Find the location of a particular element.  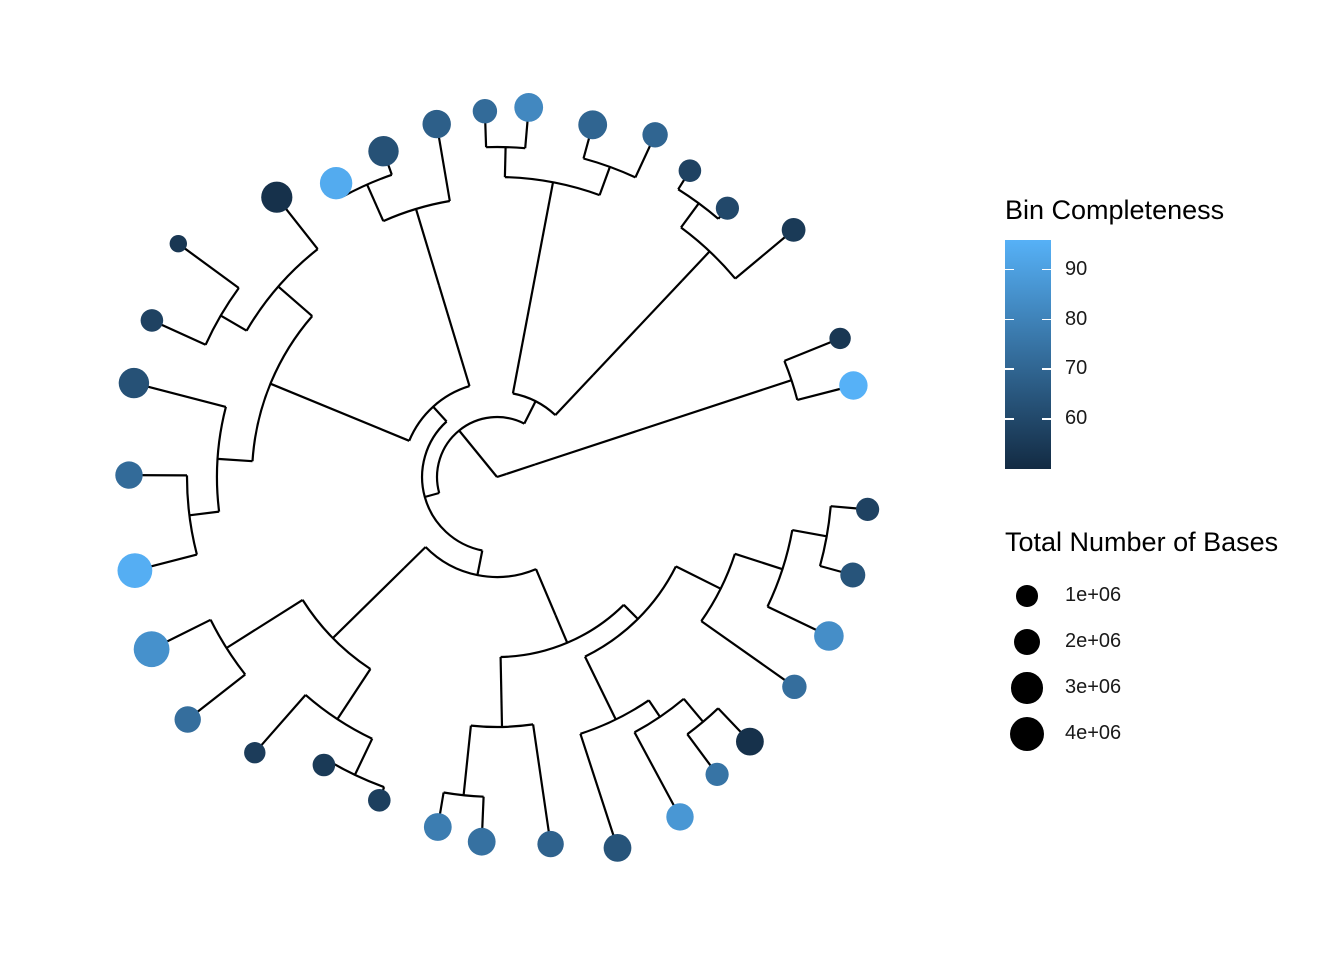

size-key-label: 1e+06 is located at coordinates (1093, 595).